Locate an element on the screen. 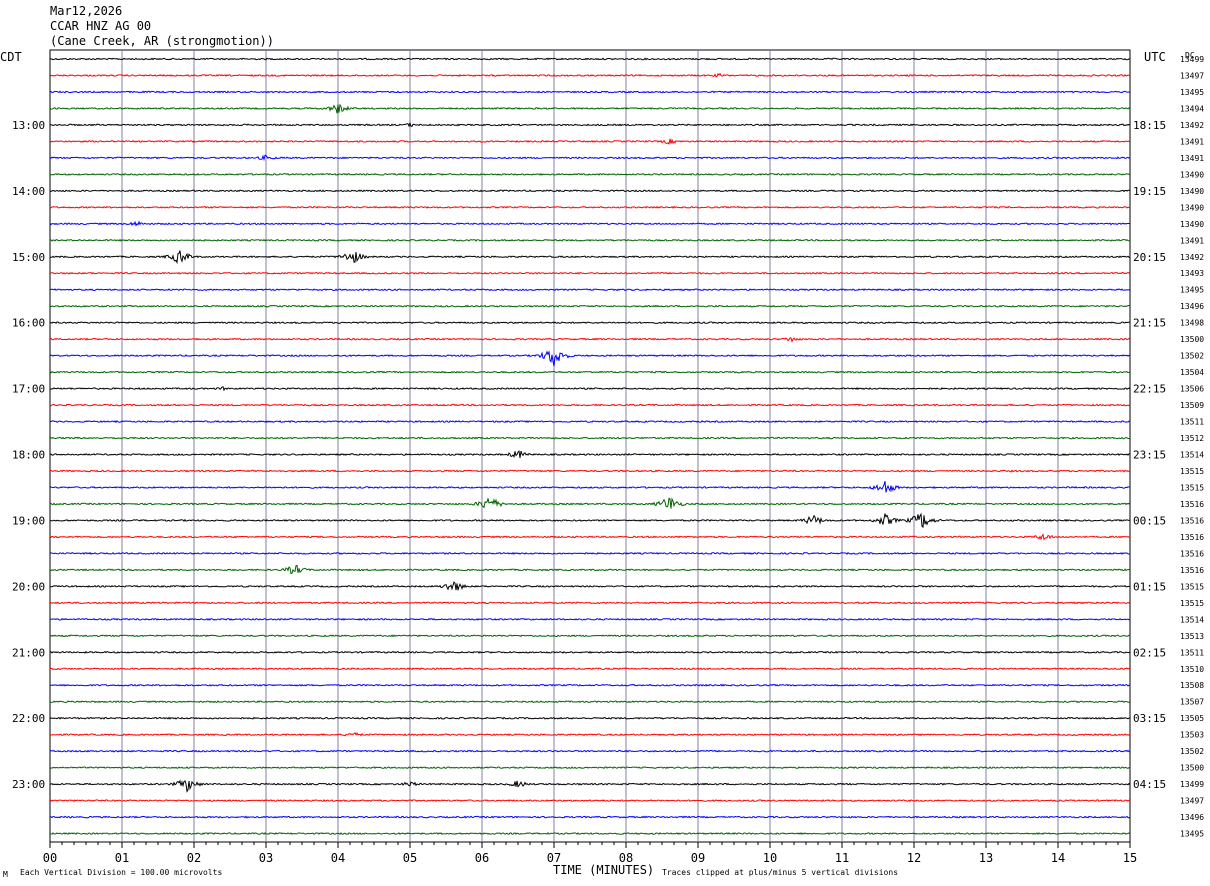 The image size is (1210, 886). dc-value: 13500 is located at coordinates (1192, 768).